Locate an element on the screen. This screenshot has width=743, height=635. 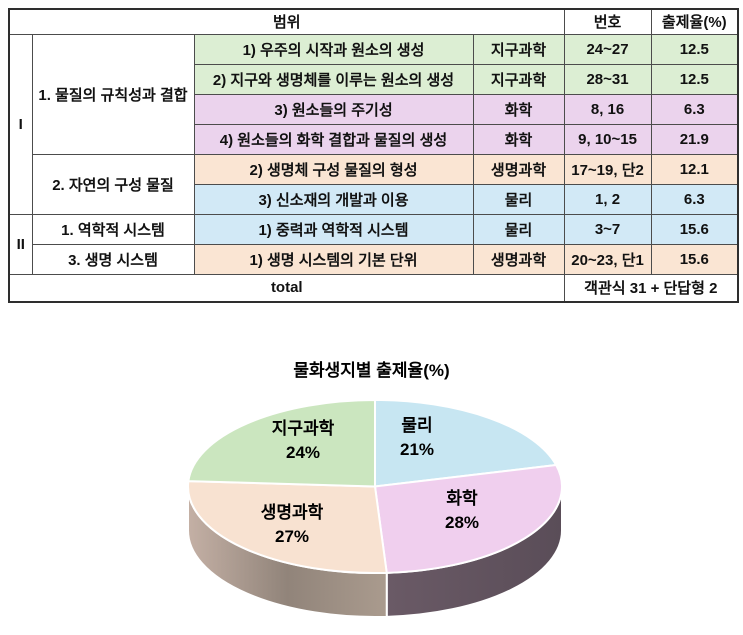
total-value: 객관식 31 + 단답형 2 is located at coordinates (651, 288).